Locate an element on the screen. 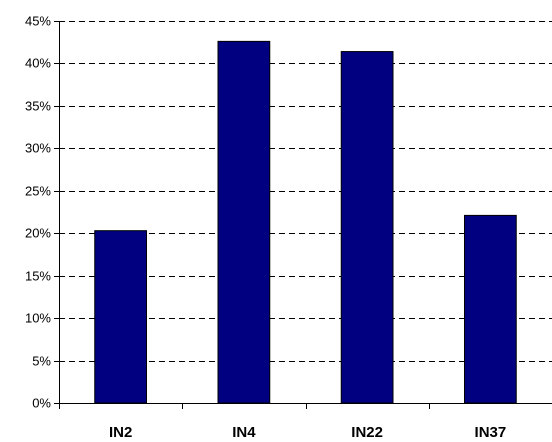 This screenshot has width=552, height=442. y-tick-label: 10% is located at coordinates (38, 318).